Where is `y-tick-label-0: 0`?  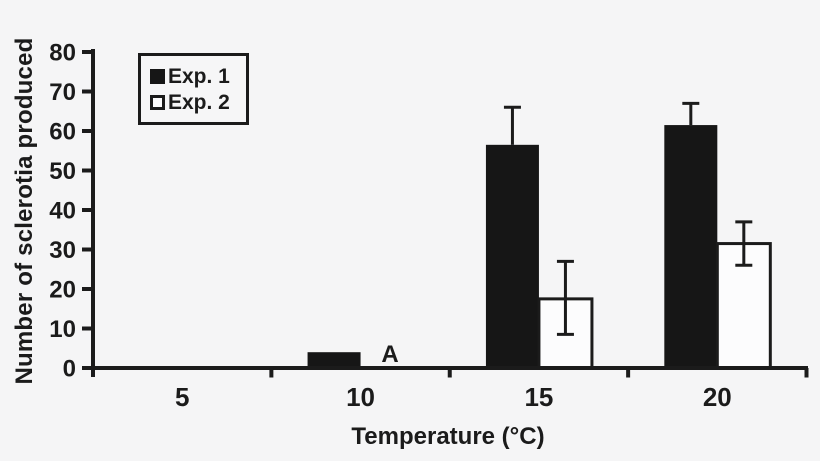 y-tick-label-0: 0 is located at coordinates (69, 369).